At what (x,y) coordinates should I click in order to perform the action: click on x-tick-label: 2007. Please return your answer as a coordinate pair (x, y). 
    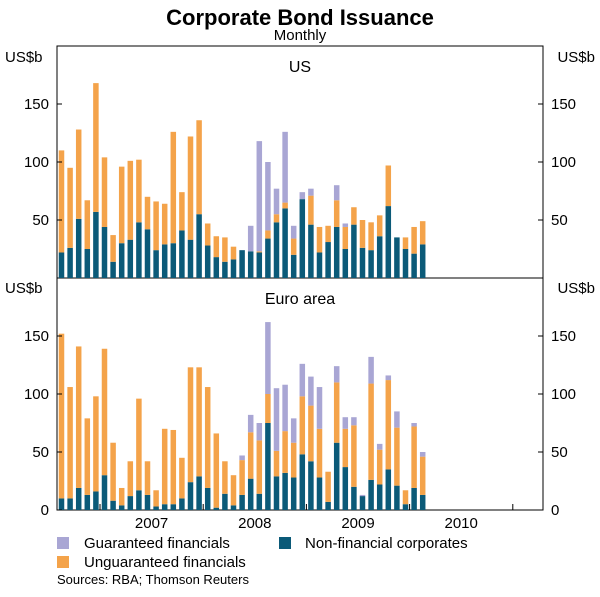
    Looking at the image, I should click on (151, 523).